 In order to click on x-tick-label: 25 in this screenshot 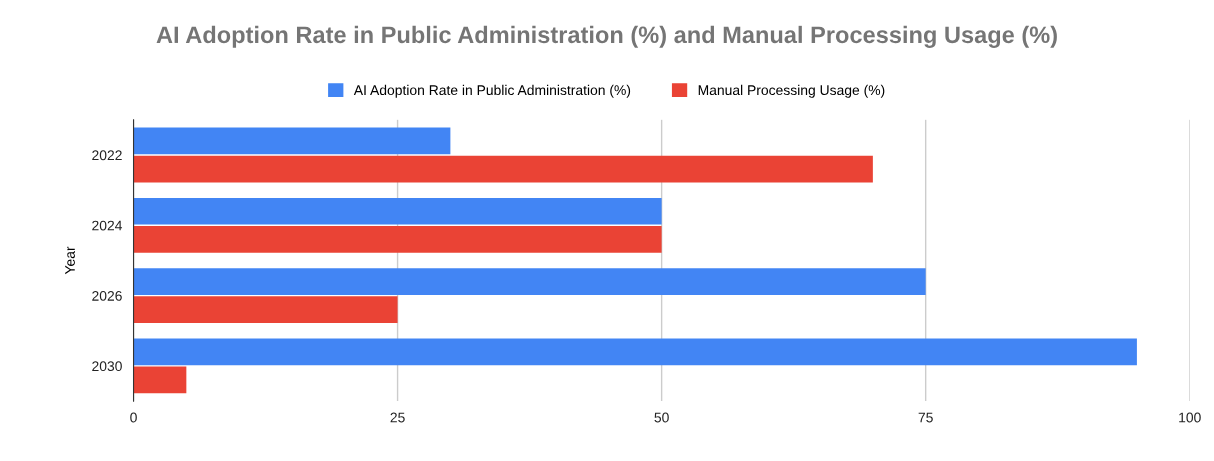, I will do `click(397, 417)`.